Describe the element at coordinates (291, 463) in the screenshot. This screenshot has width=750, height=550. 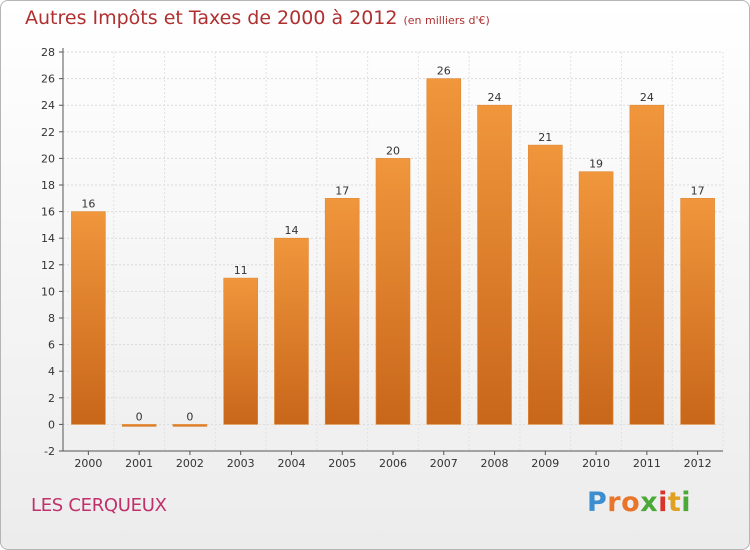
I see `x-tick-label: 2004` at that location.